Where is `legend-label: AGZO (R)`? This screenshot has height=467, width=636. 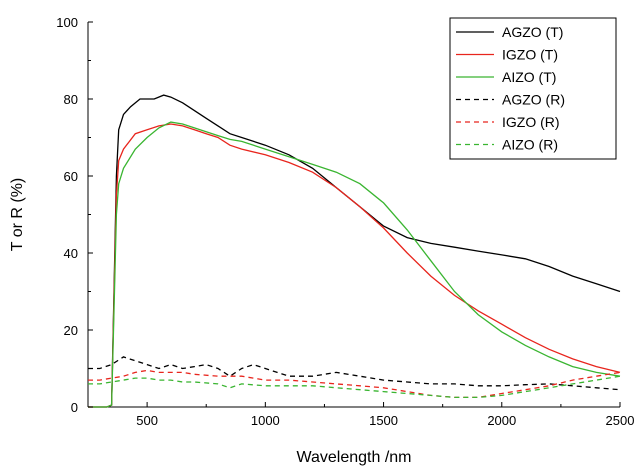 legend-label: AGZO (R) is located at coordinates (533, 100).